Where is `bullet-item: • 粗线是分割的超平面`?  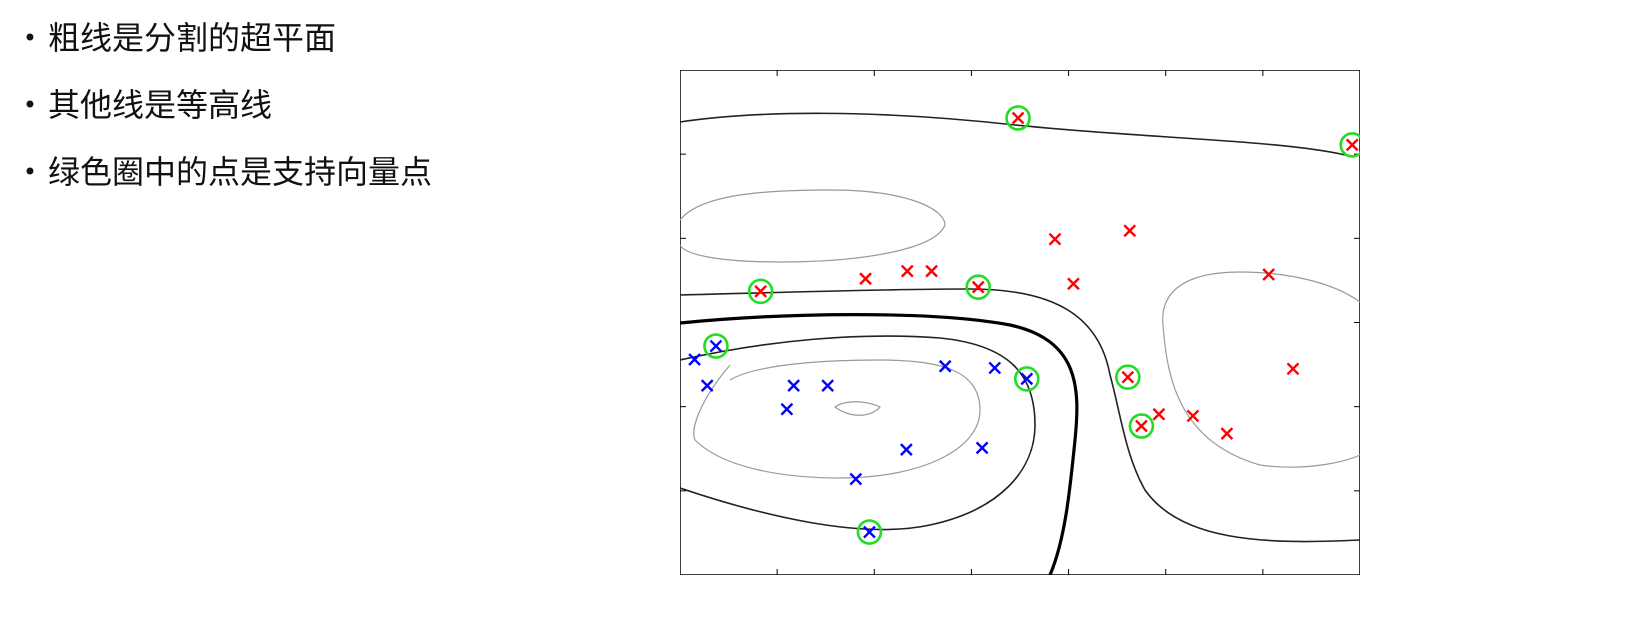
bullet-item: • 粗线是分割的超平面 is located at coordinates (225, 38).